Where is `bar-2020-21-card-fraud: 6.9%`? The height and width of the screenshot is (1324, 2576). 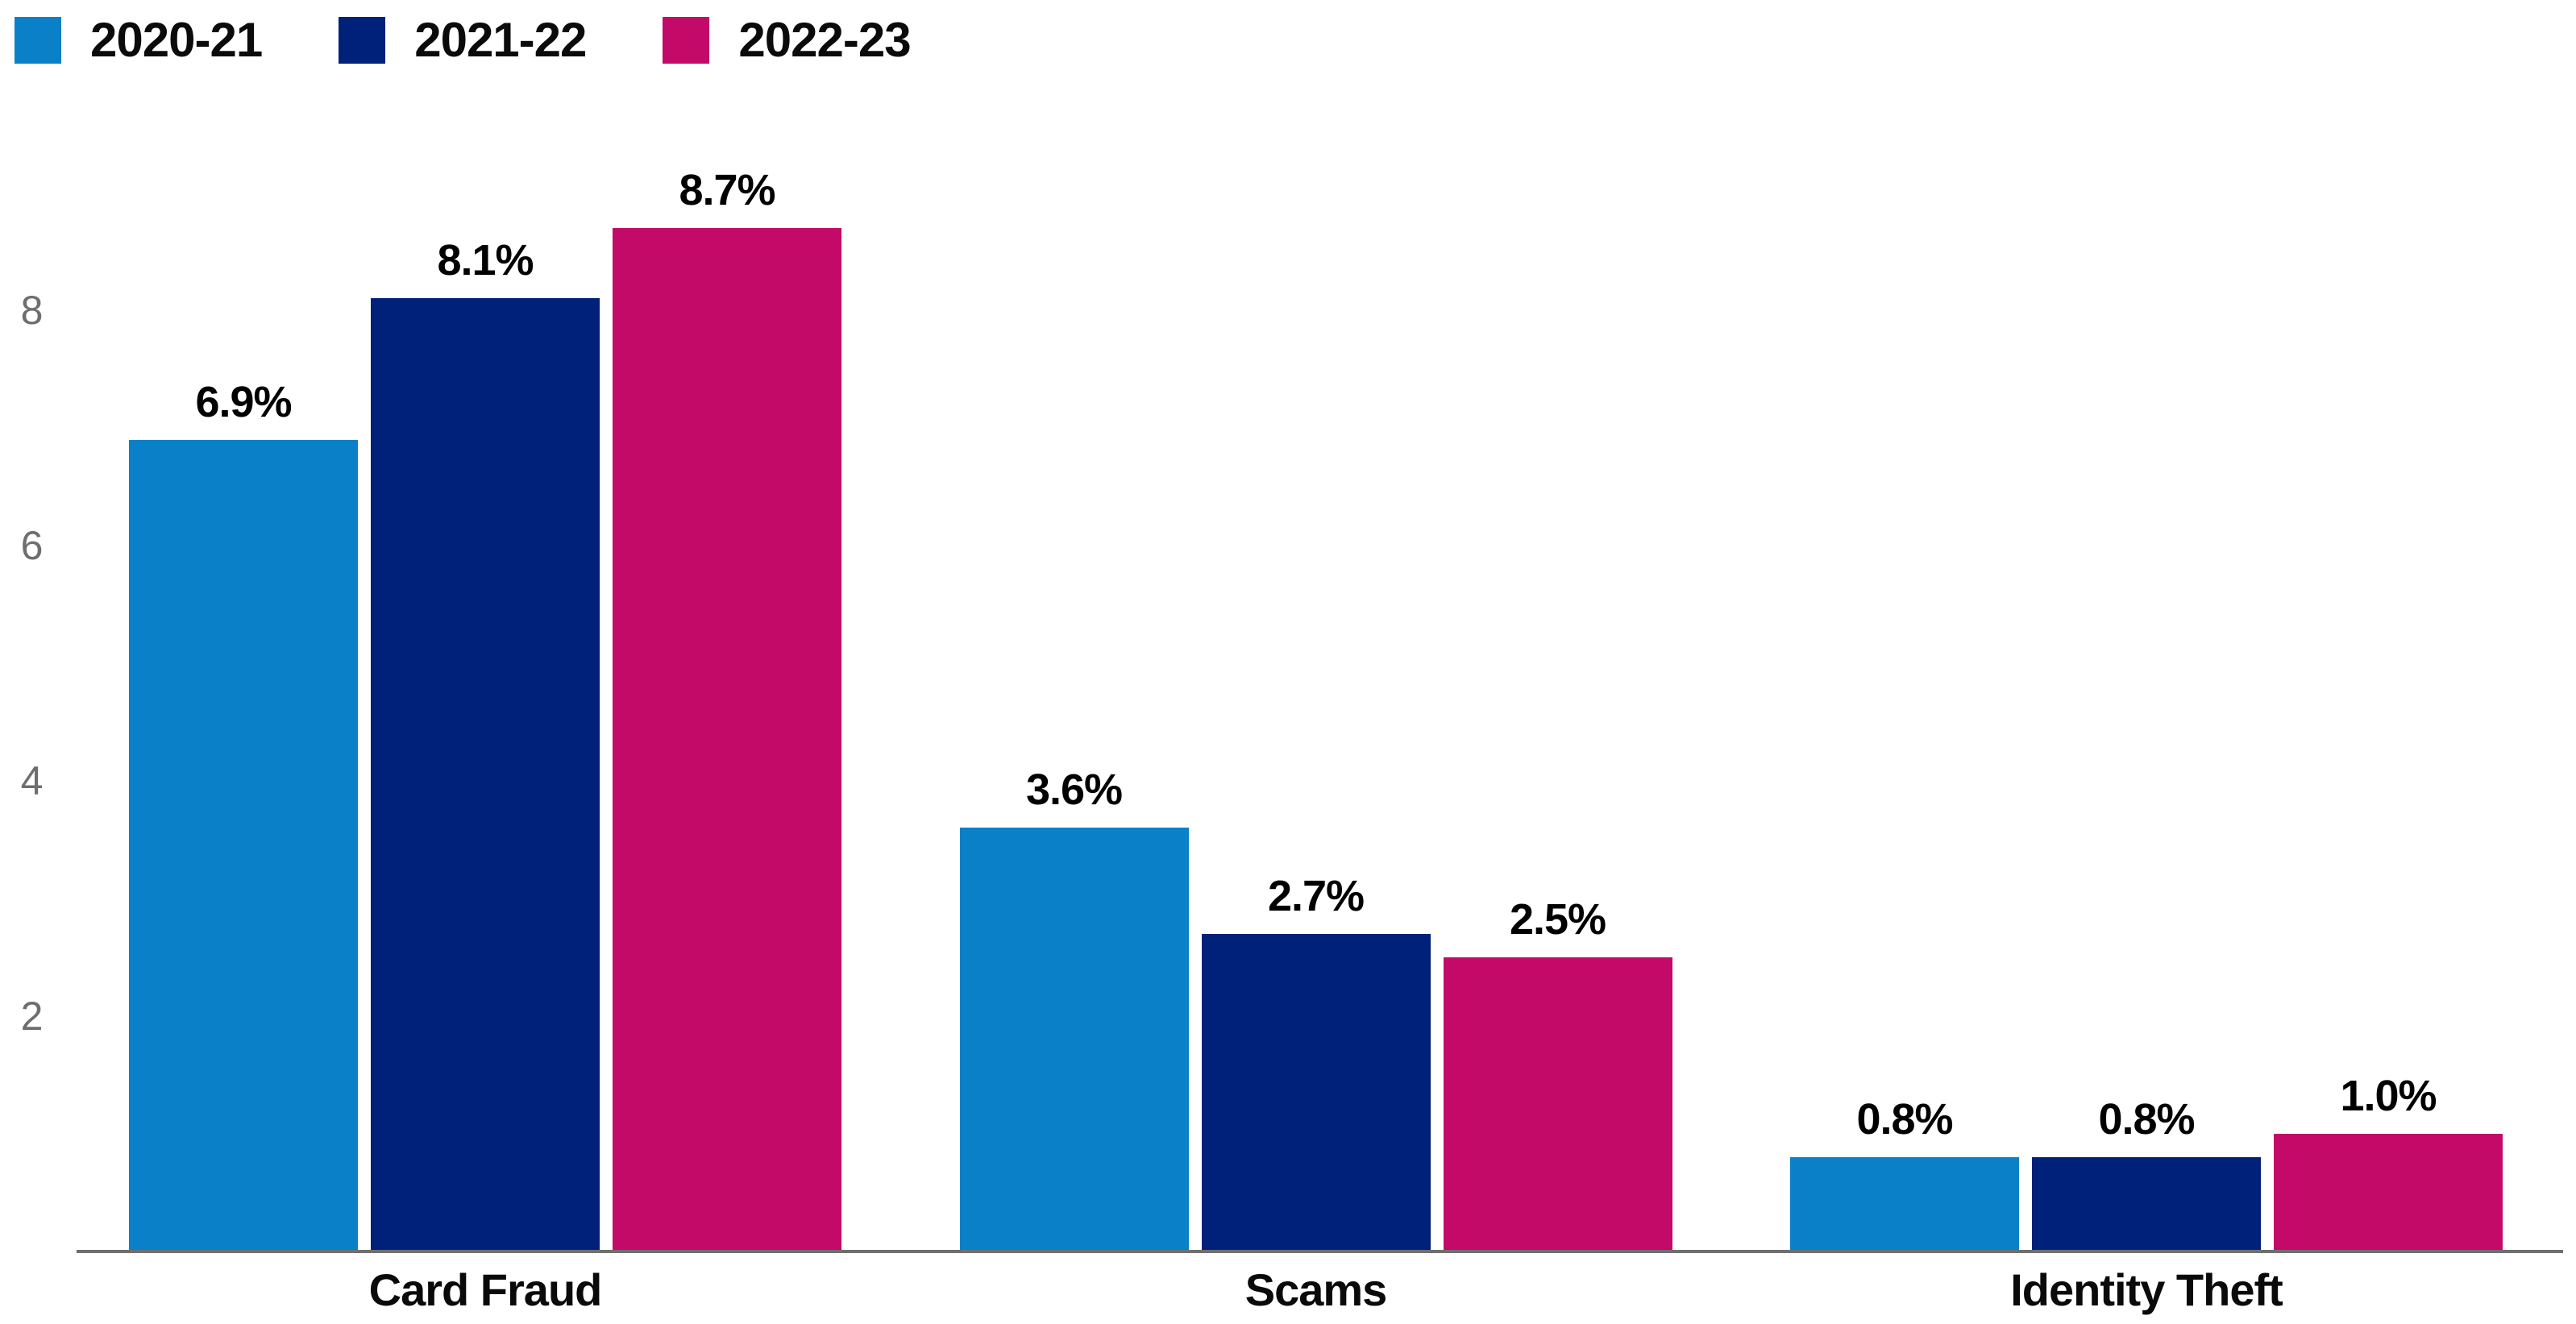
bar-2020-21-card-fraud: 6.9% is located at coordinates (243, 814).